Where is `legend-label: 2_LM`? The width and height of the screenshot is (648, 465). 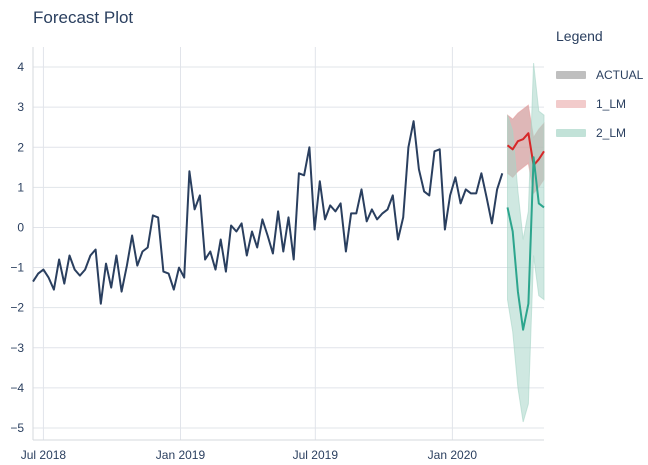
legend-label: 2_LM is located at coordinates (611, 132).